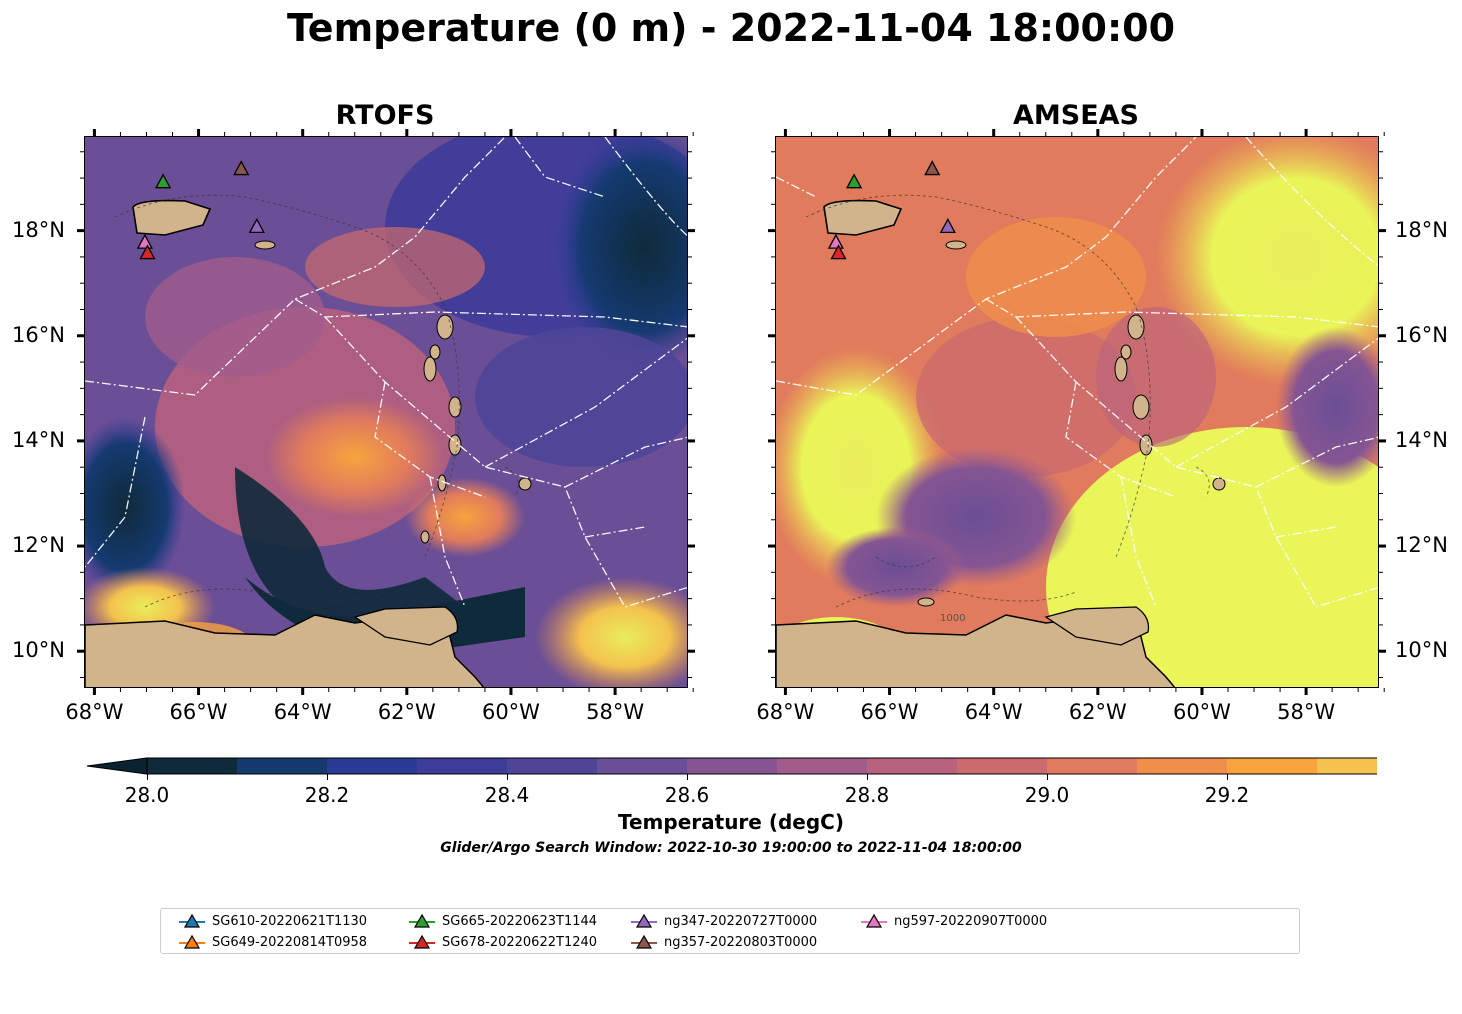 The image size is (1462, 1014). I want to click on legend-label: ng357-20220803T0000, so click(741, 942).